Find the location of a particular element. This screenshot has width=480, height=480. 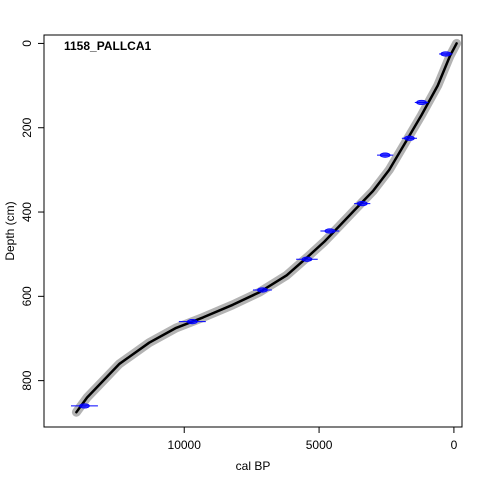

chart-title: 1158_PALLCA1 is located at coordinates (107, 46).